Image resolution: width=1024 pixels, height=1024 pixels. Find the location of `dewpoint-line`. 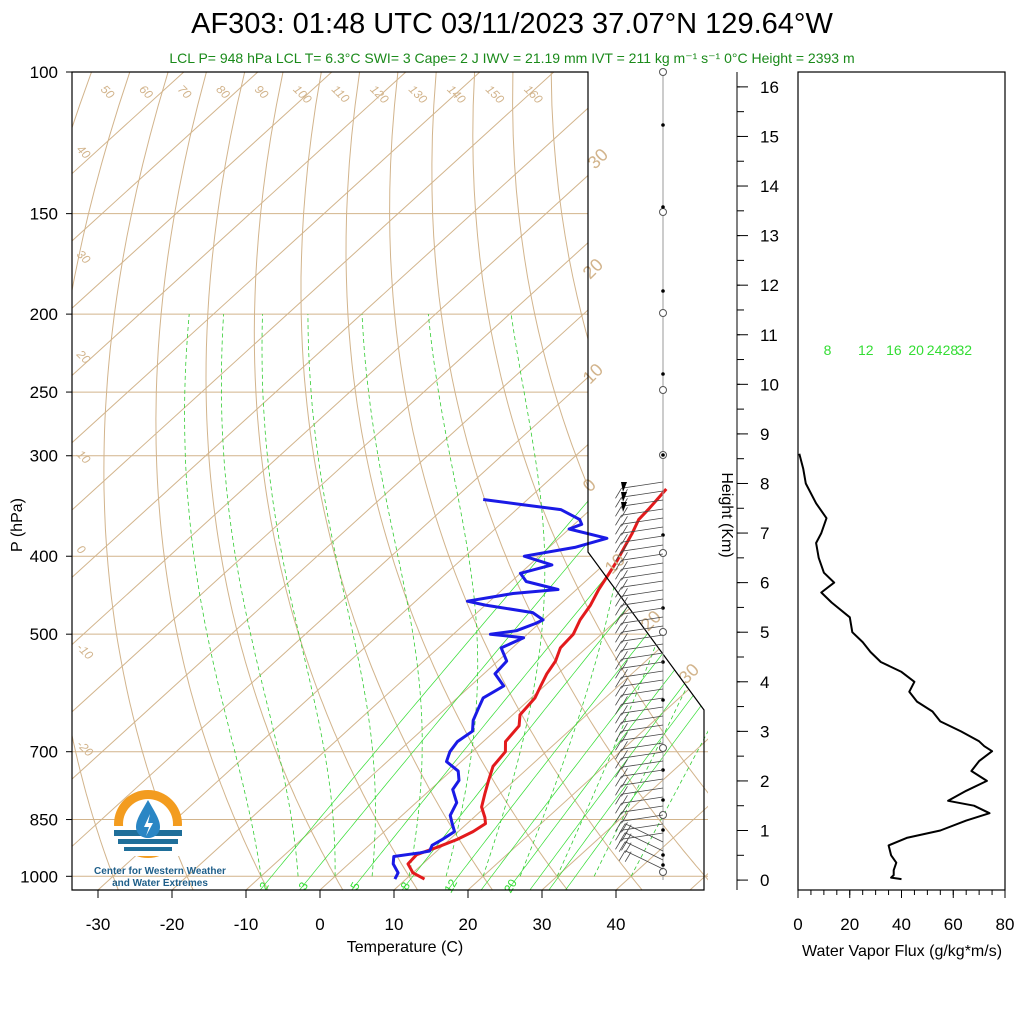

dewpoint-line is located at coordinates (500, 689).